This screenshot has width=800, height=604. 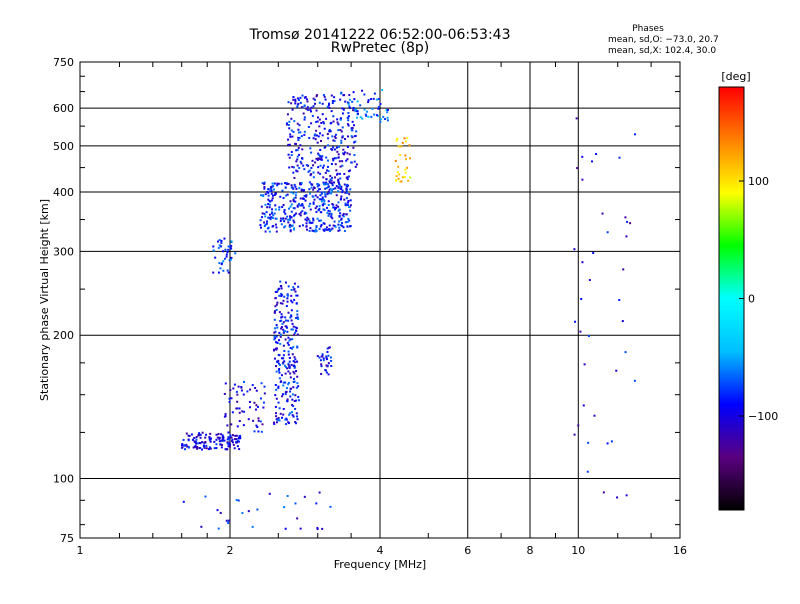 What do you see at coordinates (467, 550) in the screenshot?
I see `x-tick-label: 6` at bounding box center [467, 550].